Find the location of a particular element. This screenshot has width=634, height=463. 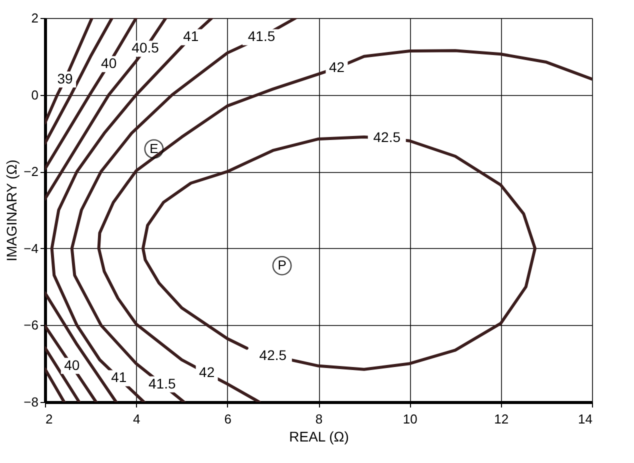

x-tick-label: 4 is located at coordinates (136, 419).